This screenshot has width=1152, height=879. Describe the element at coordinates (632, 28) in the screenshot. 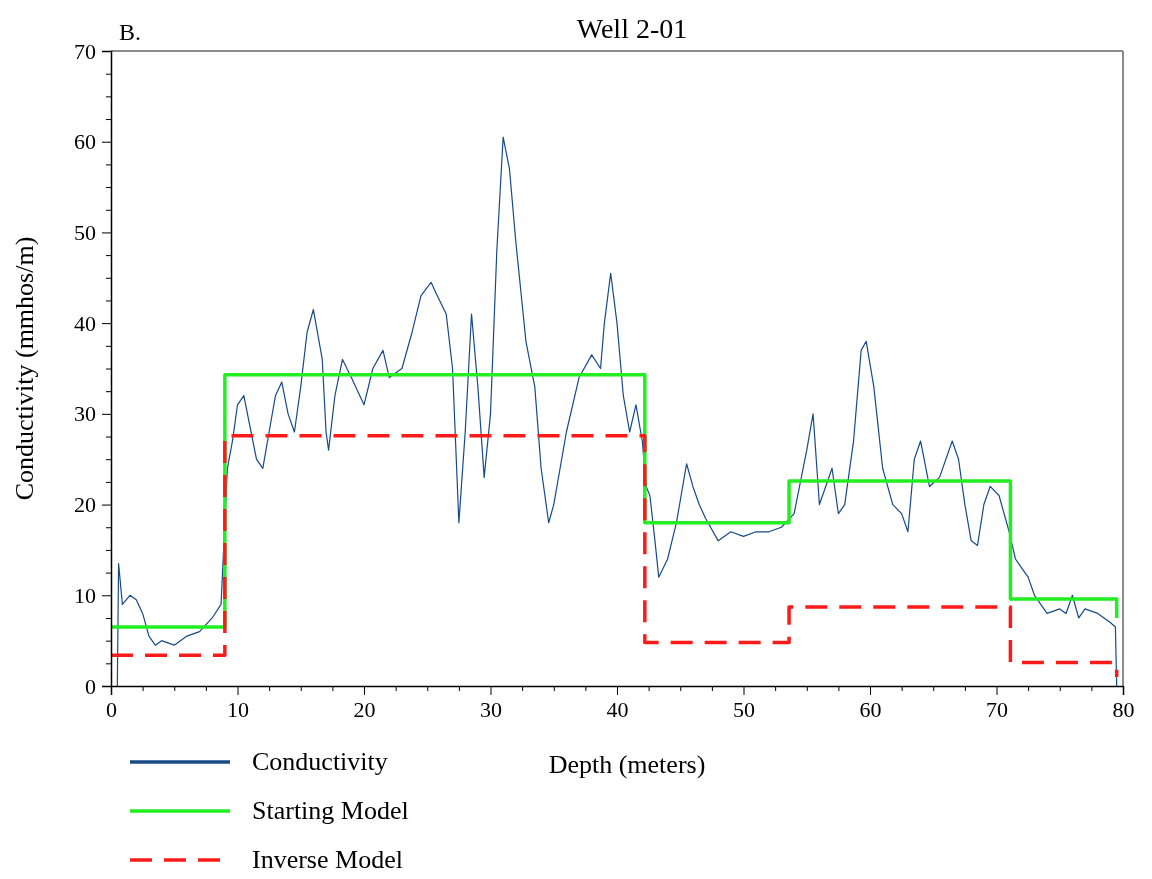

I see `chart-title: Well 2-01` at that location.